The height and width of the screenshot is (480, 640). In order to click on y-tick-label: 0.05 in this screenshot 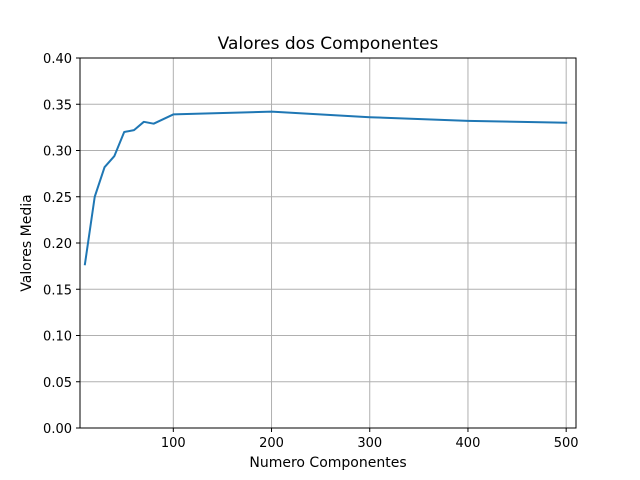, I will do `click(57, 383)`.